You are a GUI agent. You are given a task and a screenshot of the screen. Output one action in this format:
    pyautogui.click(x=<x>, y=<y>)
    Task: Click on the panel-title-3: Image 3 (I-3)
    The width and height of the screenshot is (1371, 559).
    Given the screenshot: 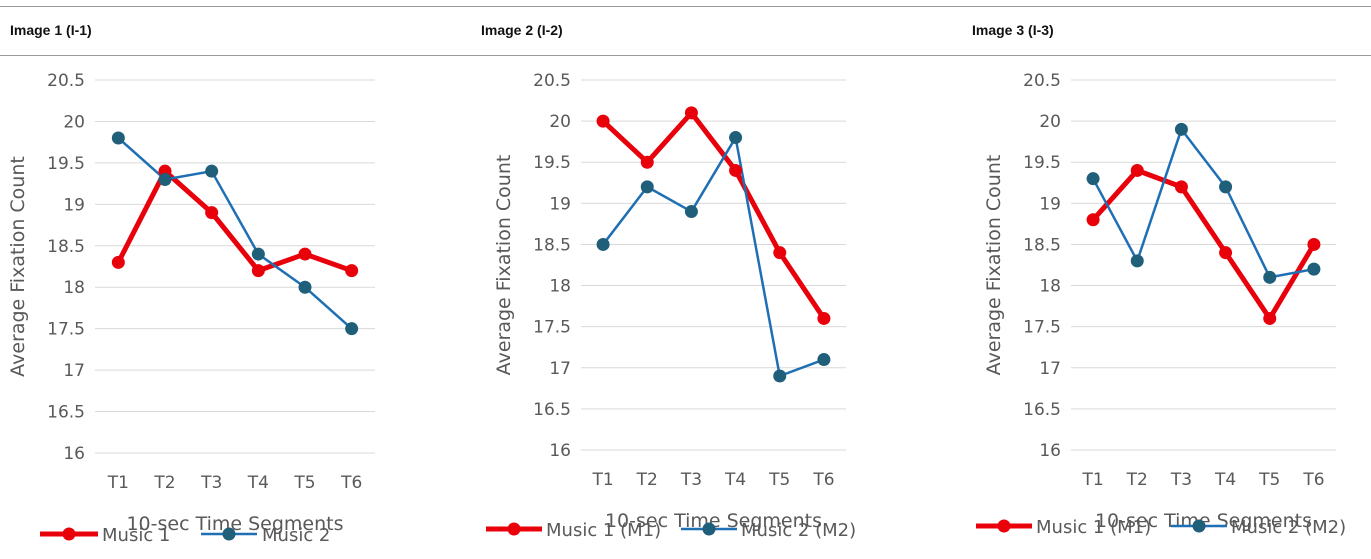 What is the action you would take?
    pyautogui.click(x=1013, y=30)
    